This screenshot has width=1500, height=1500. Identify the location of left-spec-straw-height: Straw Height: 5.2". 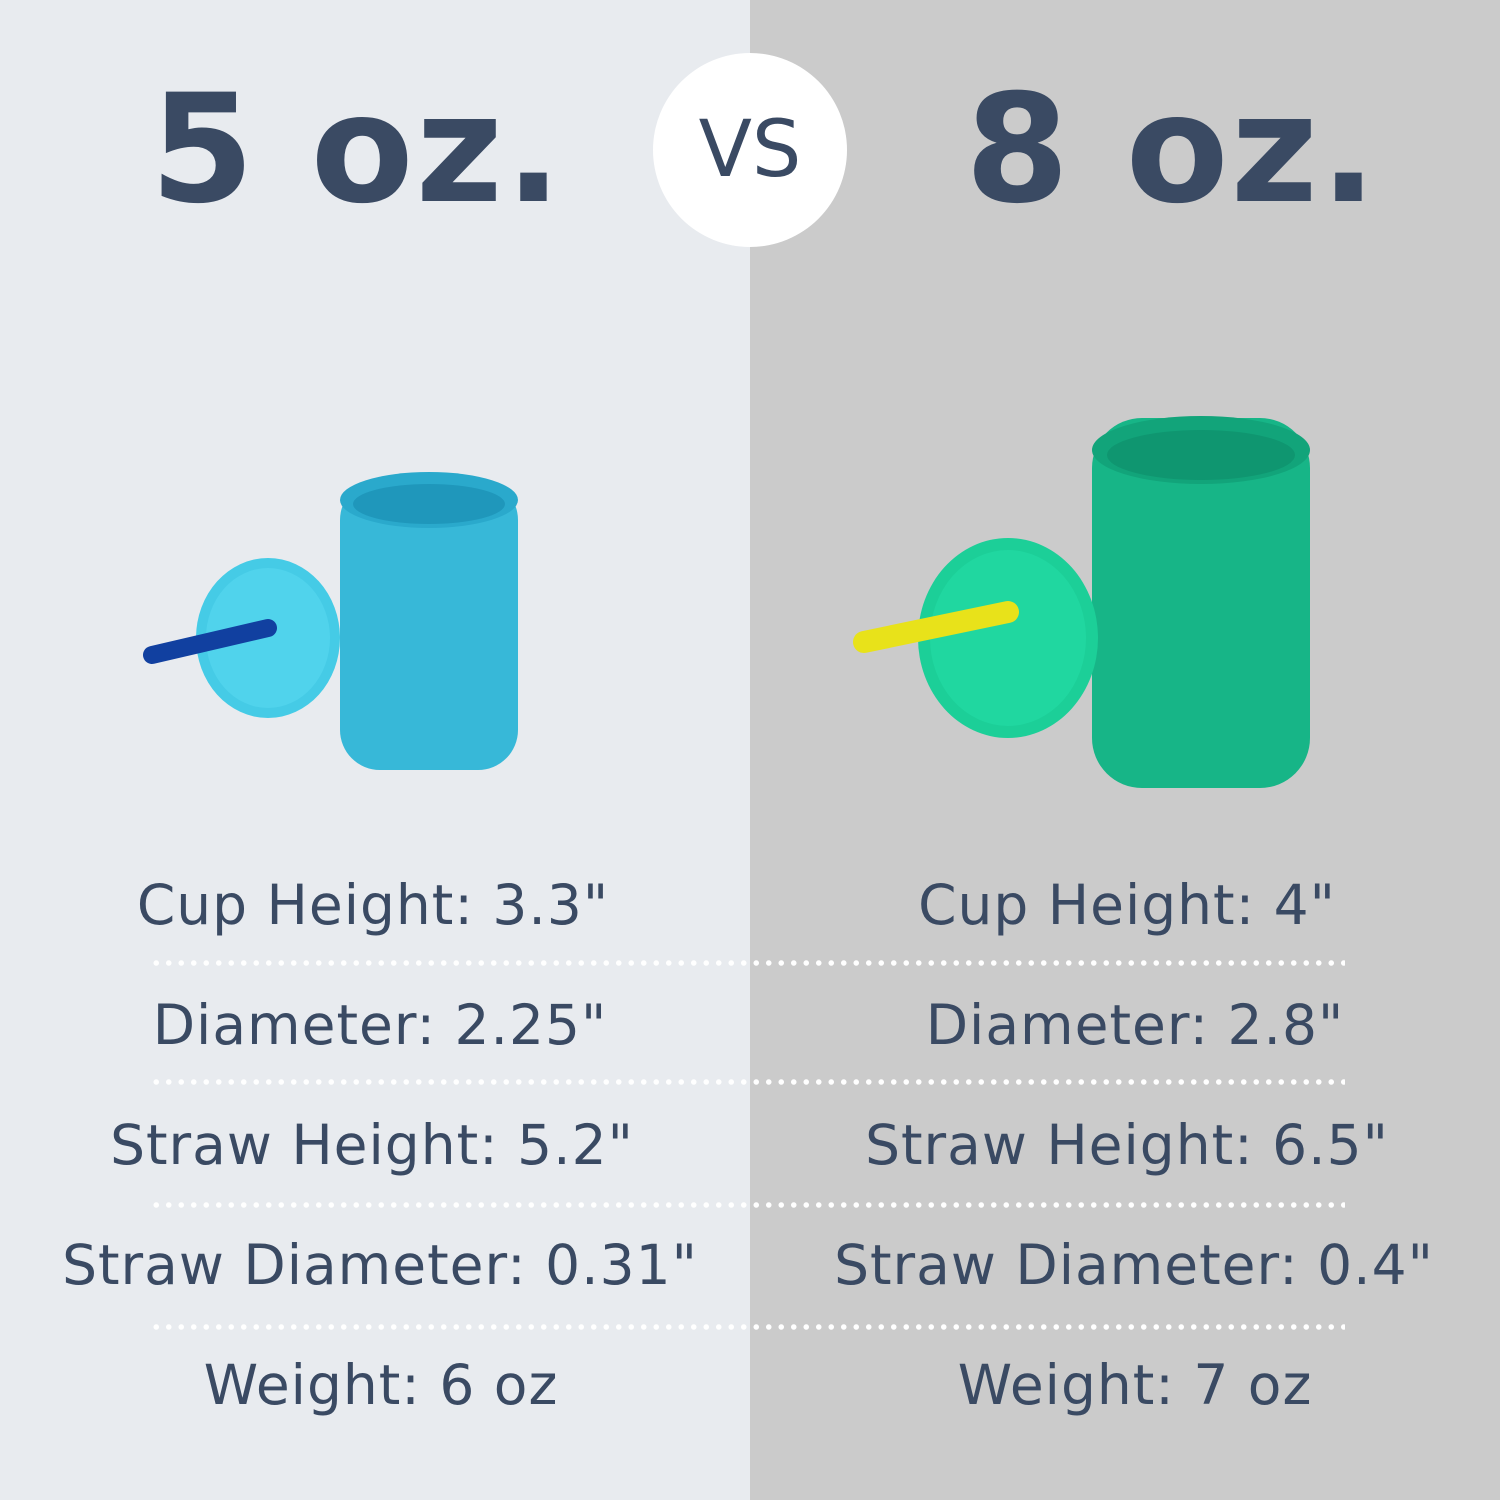
(372, 1145).